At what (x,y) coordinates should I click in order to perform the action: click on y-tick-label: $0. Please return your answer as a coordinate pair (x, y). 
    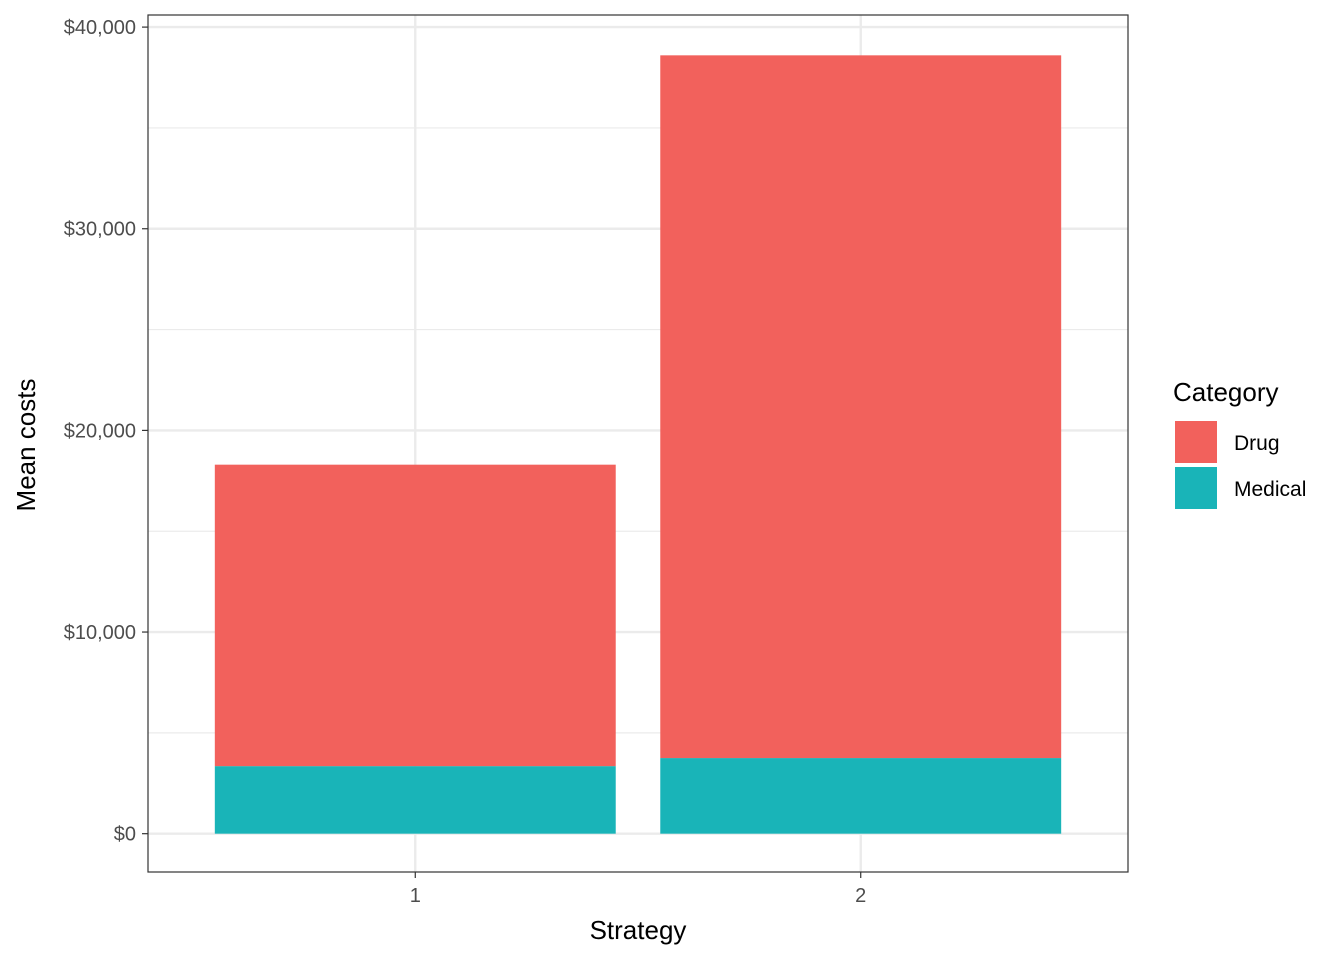
    Looking at the image, I should click on (125, 835).